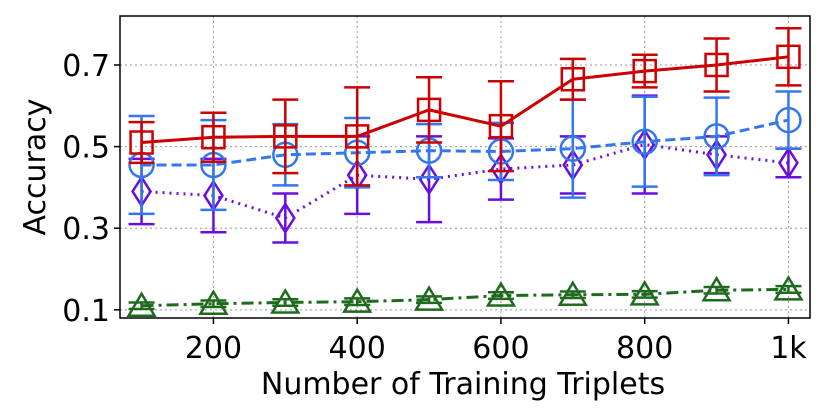  Describe the element at coordinates (86, 311) in the screenshot. I see `y-tick-label: 0.1` at that location.